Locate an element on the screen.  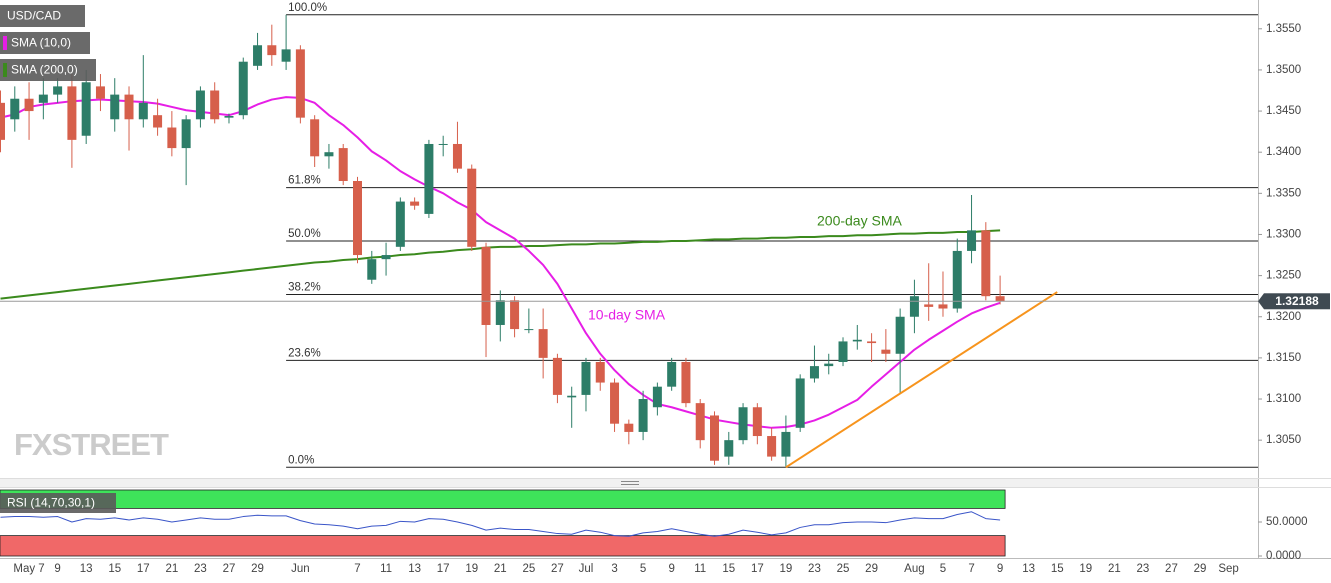
x-tick-label: Sep is located at coordinates (1228, 569).